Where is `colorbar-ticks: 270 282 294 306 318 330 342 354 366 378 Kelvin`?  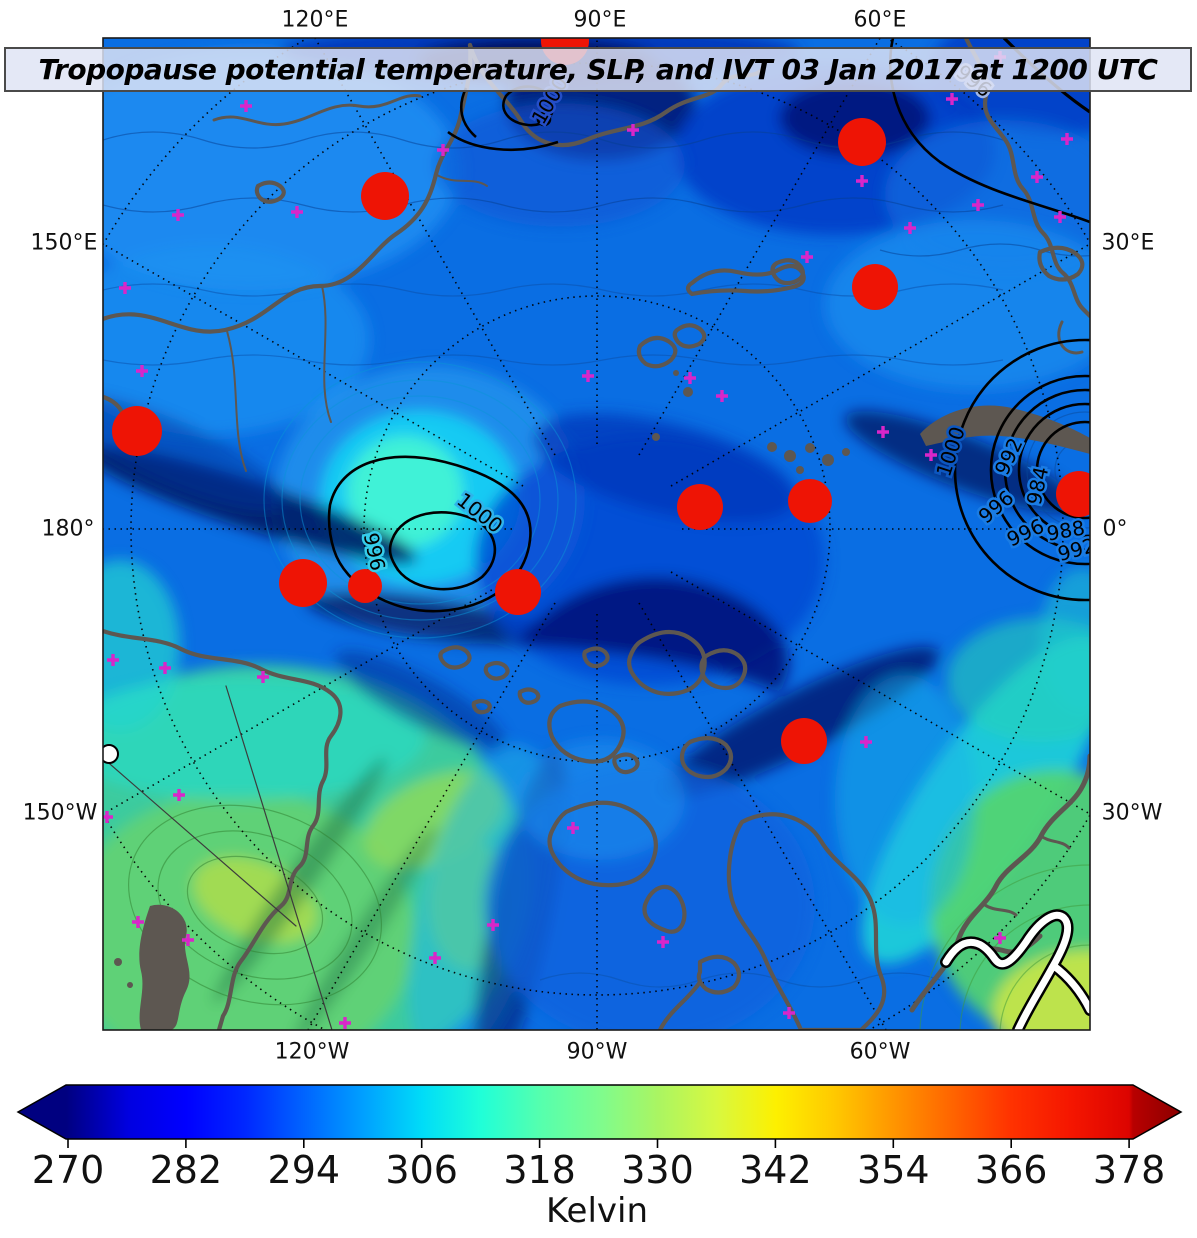 colorbar-ticks: 270 282 294 306 318 330 342 354 366 378 Kelvin is located at coordinates (599, 1185).